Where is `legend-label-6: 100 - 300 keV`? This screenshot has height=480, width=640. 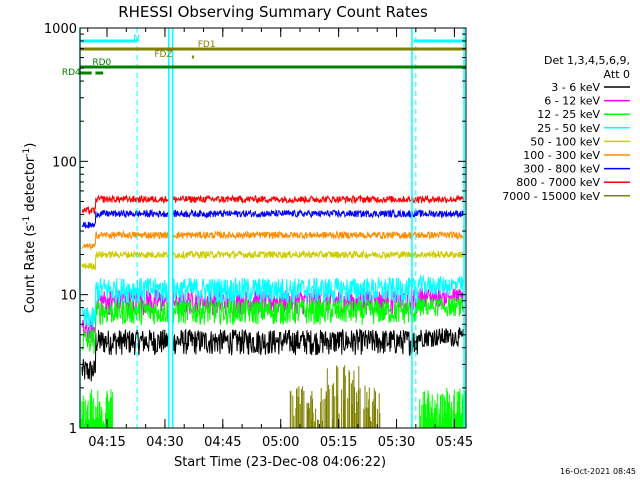 legend-label-6: 100 - 300 keV is located at coordinates (561, 155).